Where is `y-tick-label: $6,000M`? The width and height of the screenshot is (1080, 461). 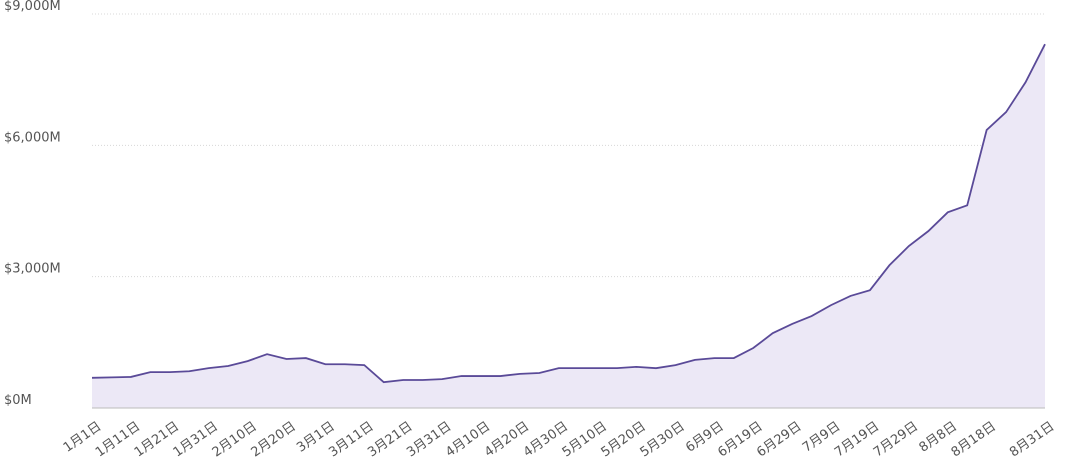 y-tick-label: $6,000M is located at coordinates (32, 137).